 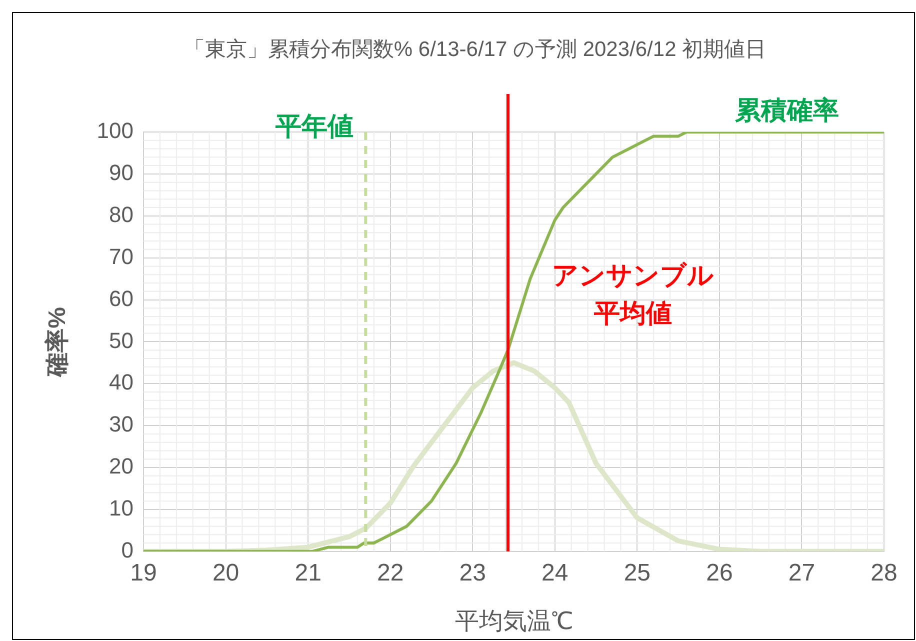 What do you see at coordinates (58, 342) in the screenshot?
I see `y-axis-title: 確率%` at bounding box center [58, 342].